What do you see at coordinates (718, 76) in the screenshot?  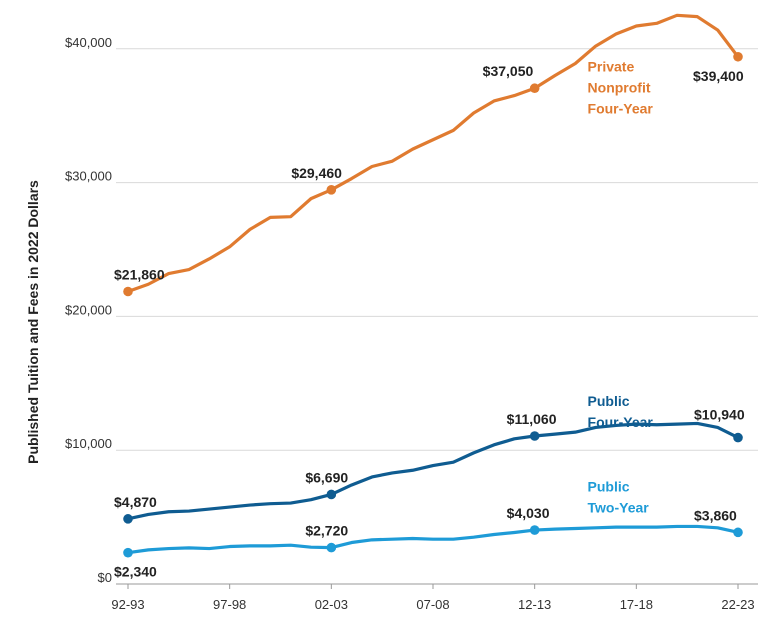 I see `data-label-private-nonprofit-four-year: $39,400` at bounding box center [718, 76].